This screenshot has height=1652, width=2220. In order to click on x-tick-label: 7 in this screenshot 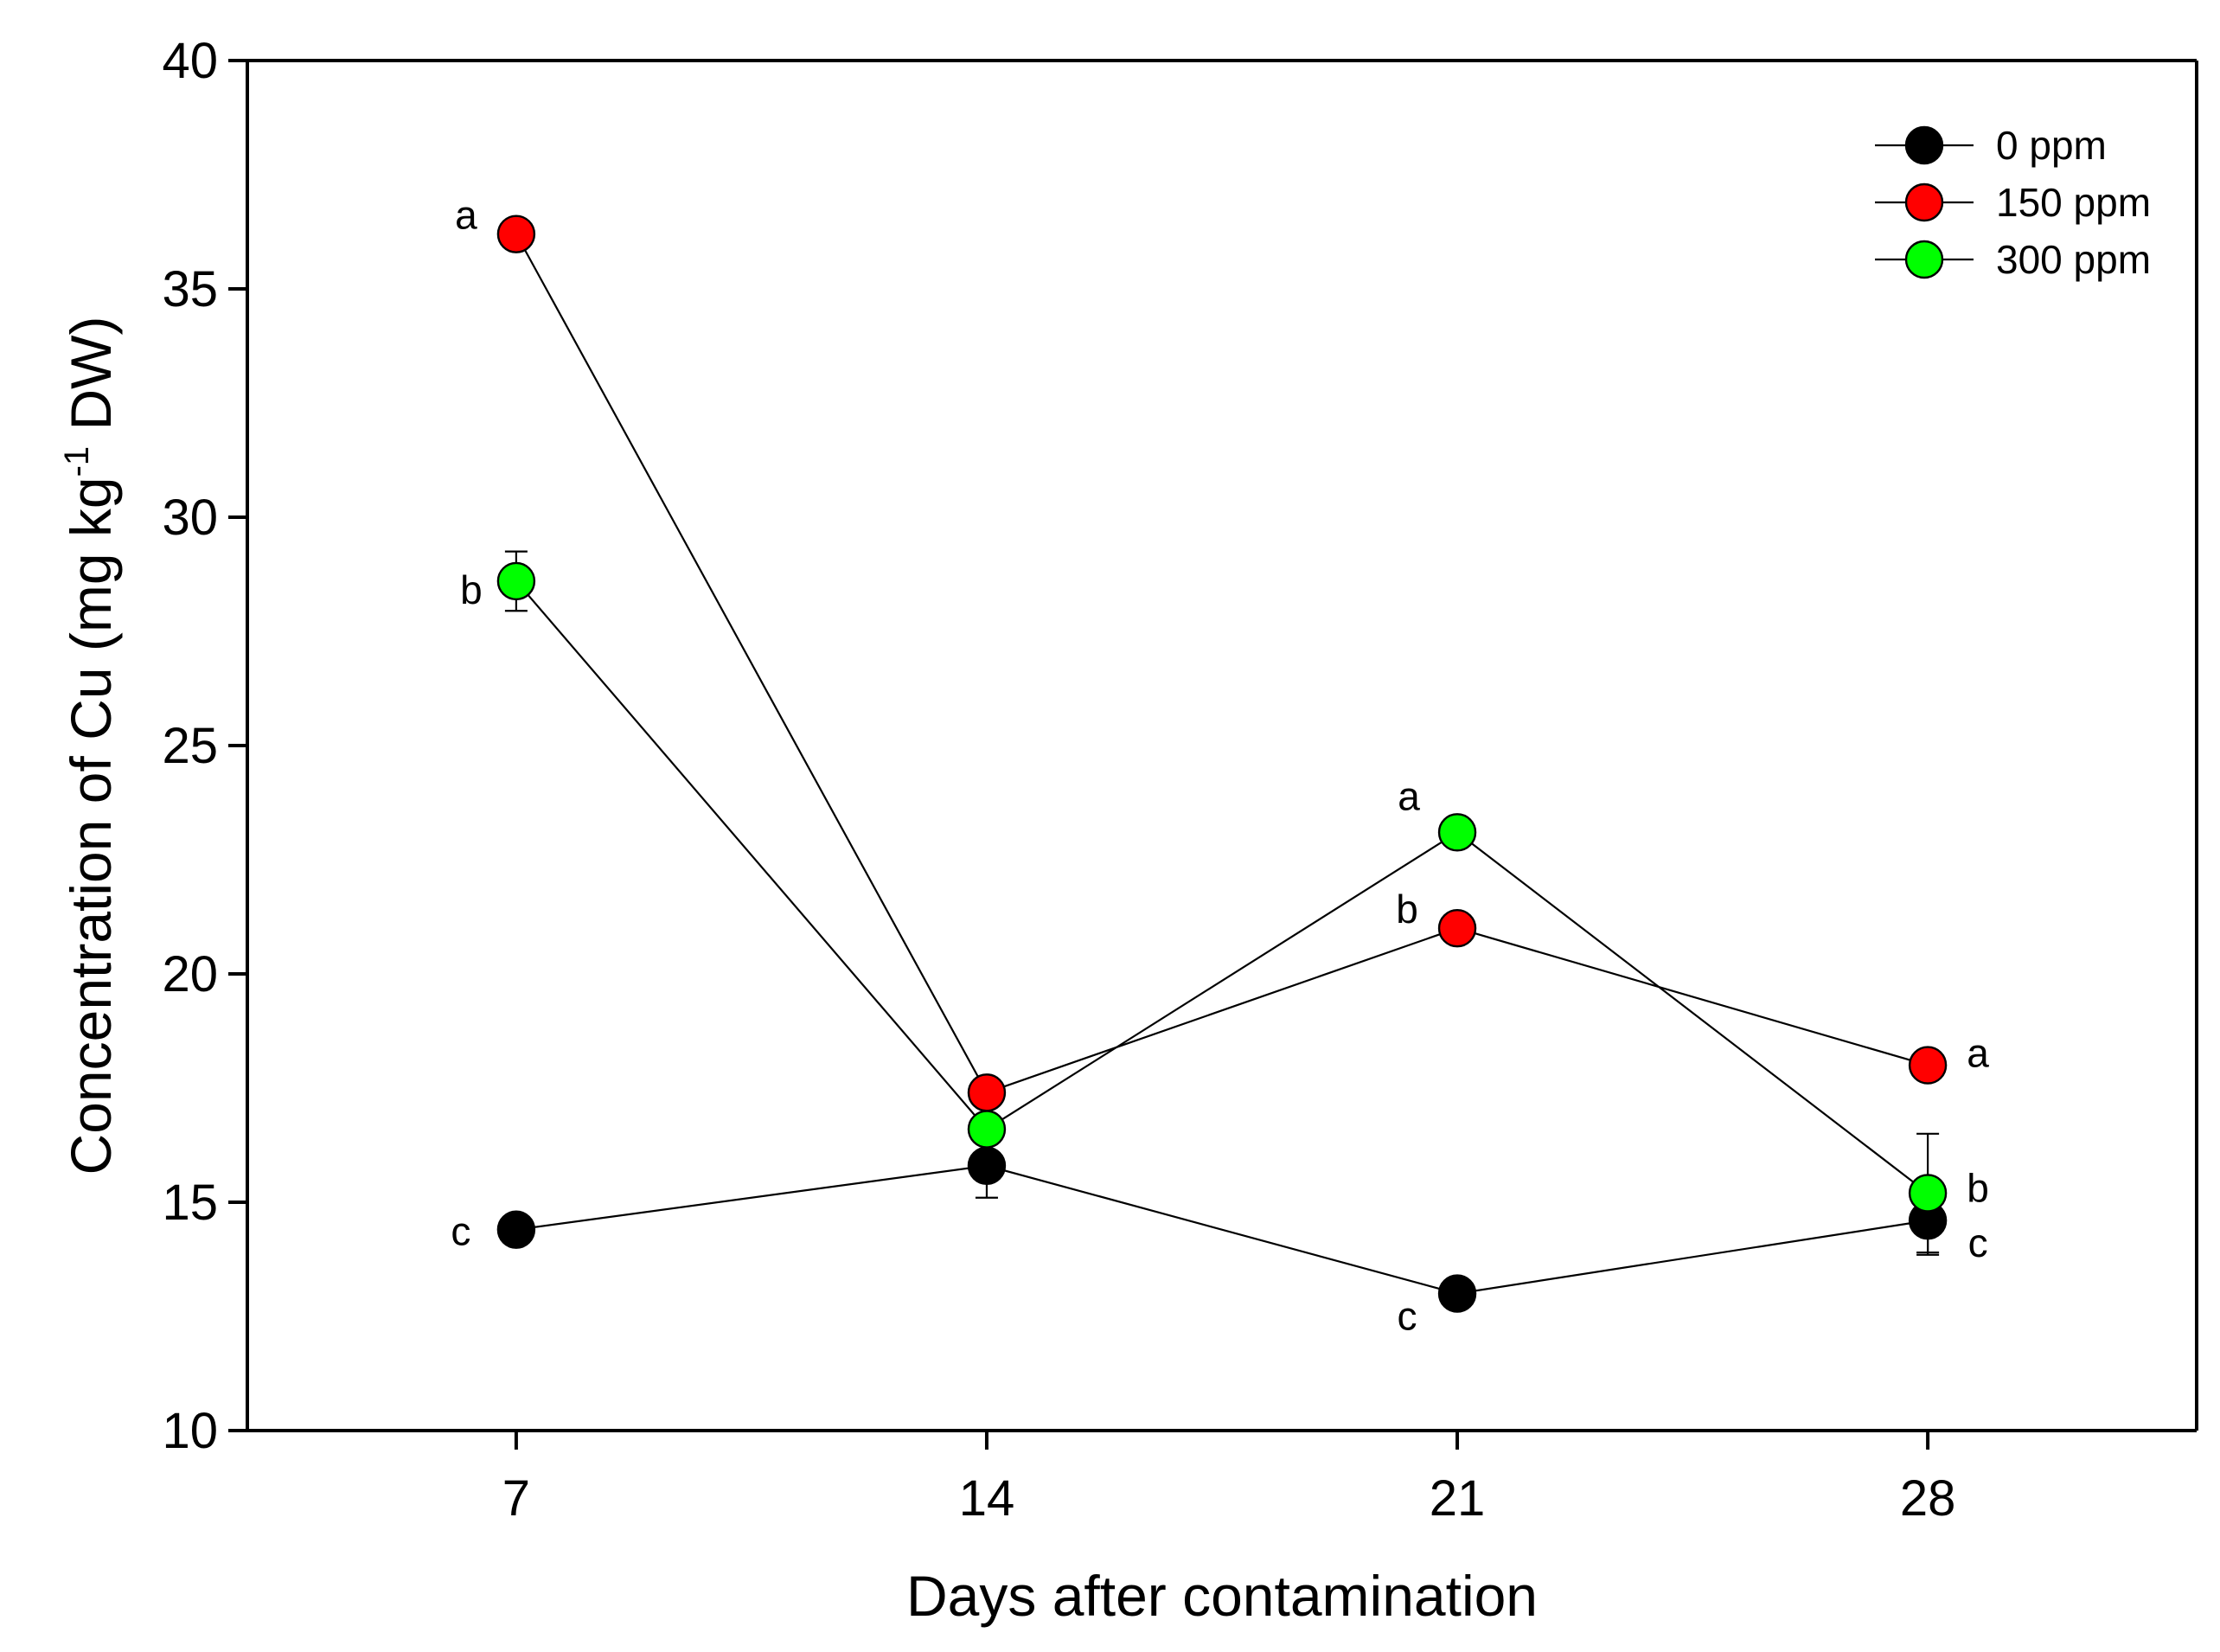, I will do `click(516, 1498)`.